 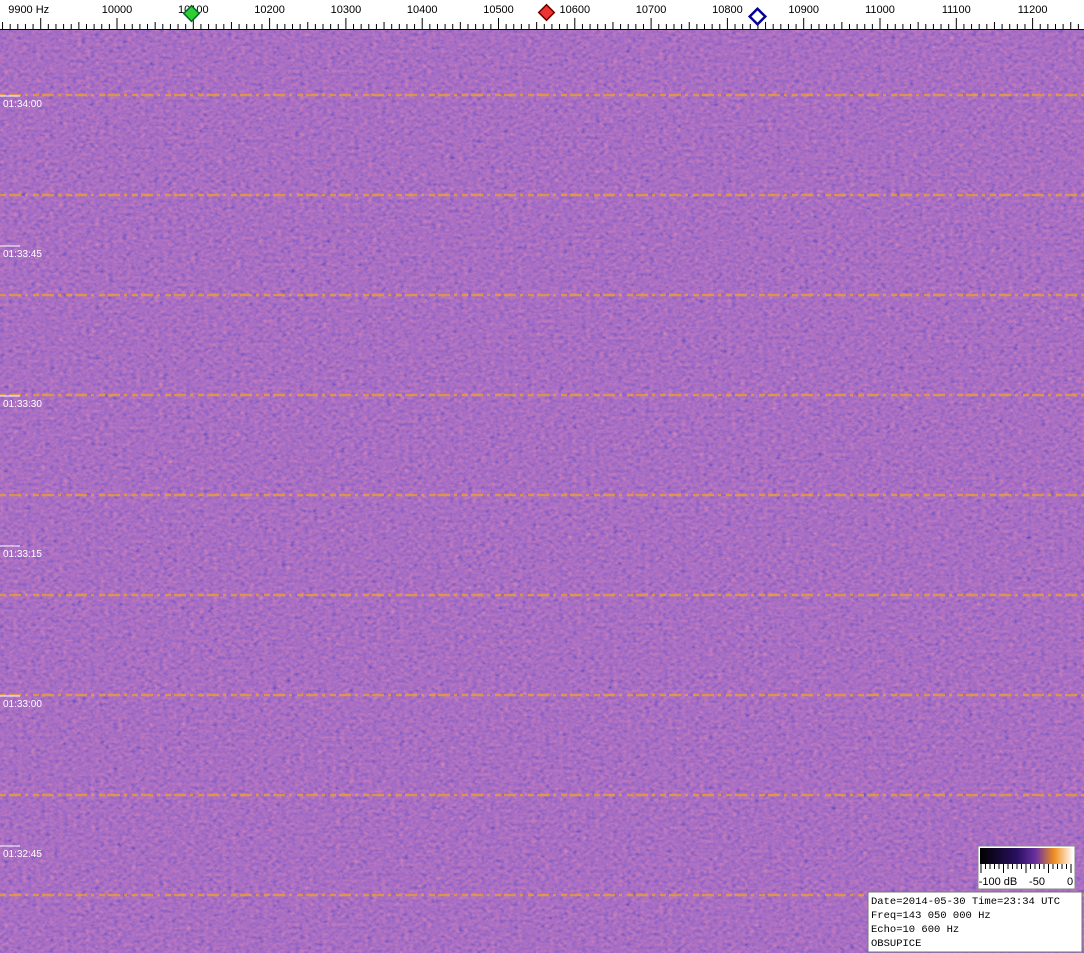 I want to click on time-label: 01:33:15, so click(x=22, y=554).